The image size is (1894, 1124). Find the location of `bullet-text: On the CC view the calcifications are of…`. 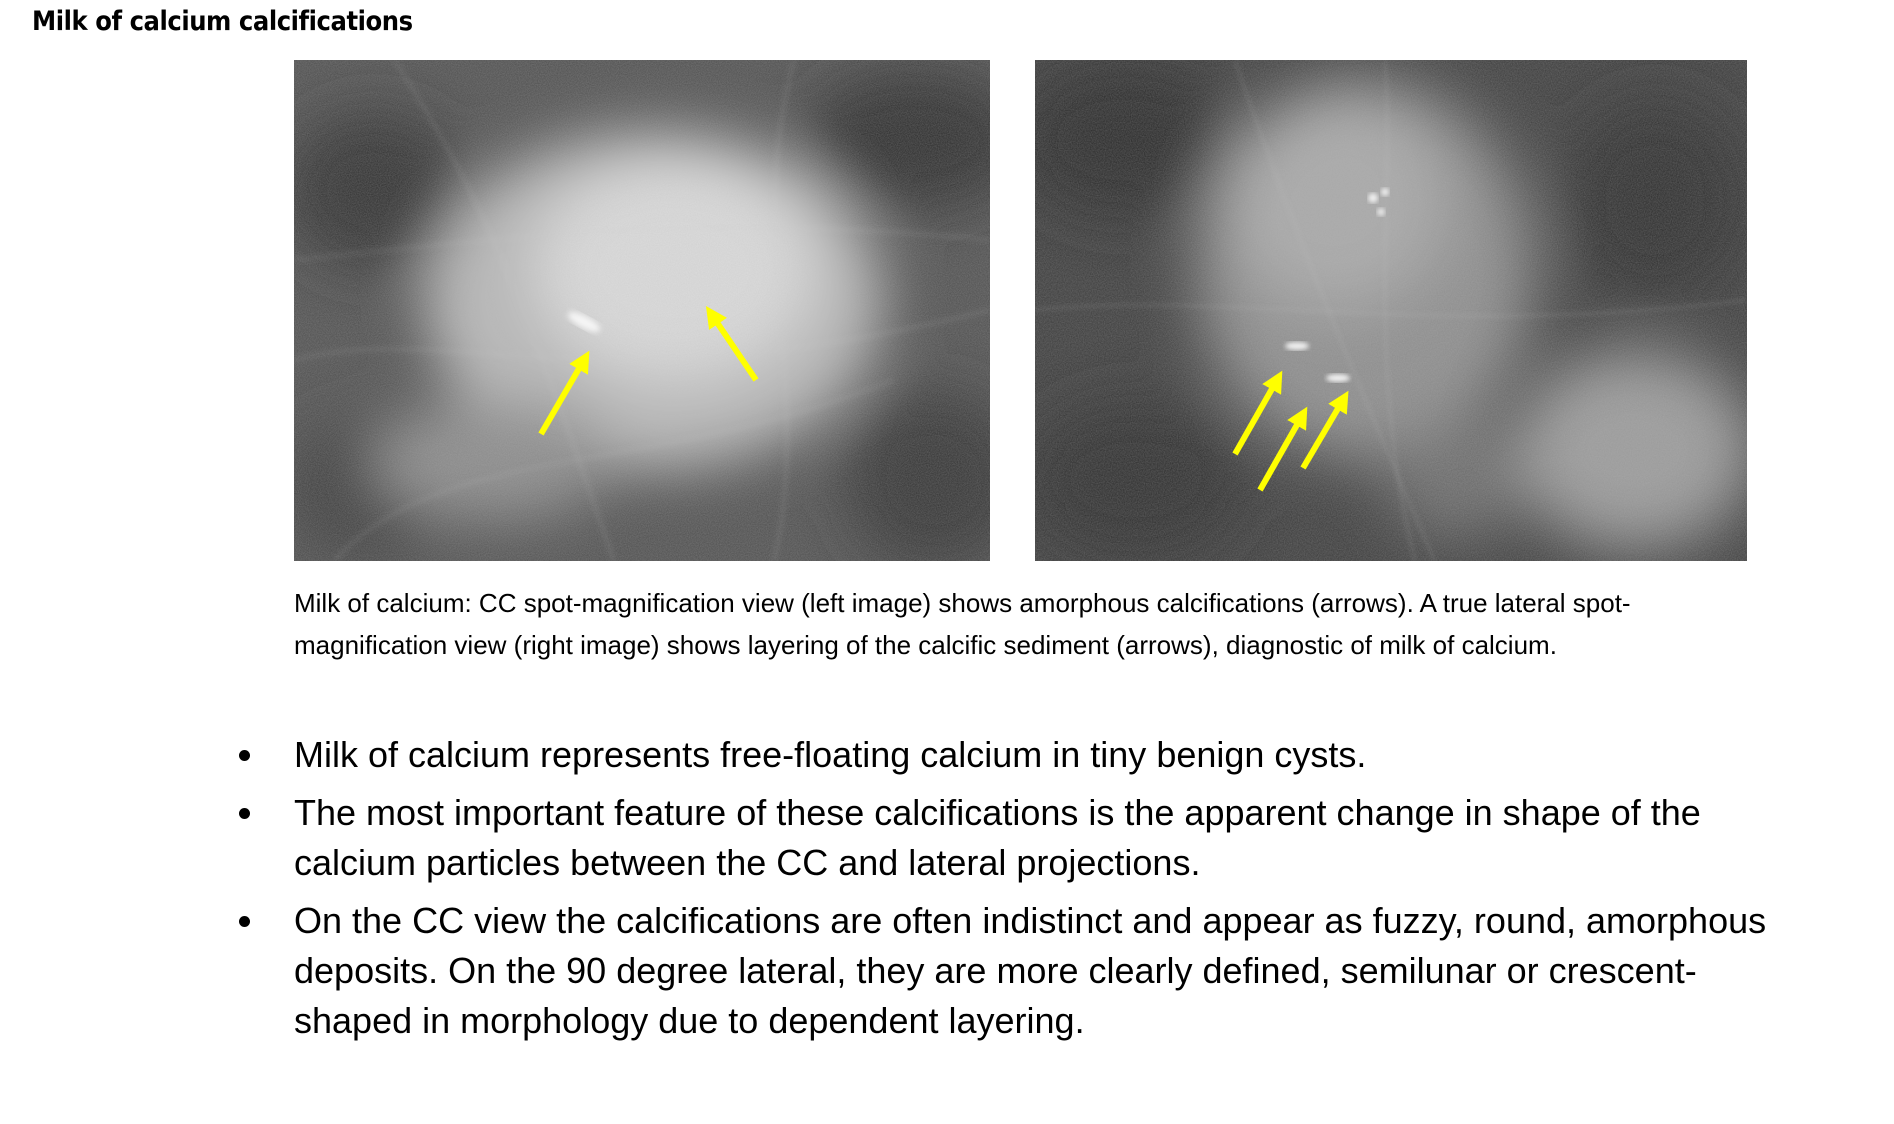

bullet-text: On the CC view the calcifications are of… is located at coordinates (1030, 970).